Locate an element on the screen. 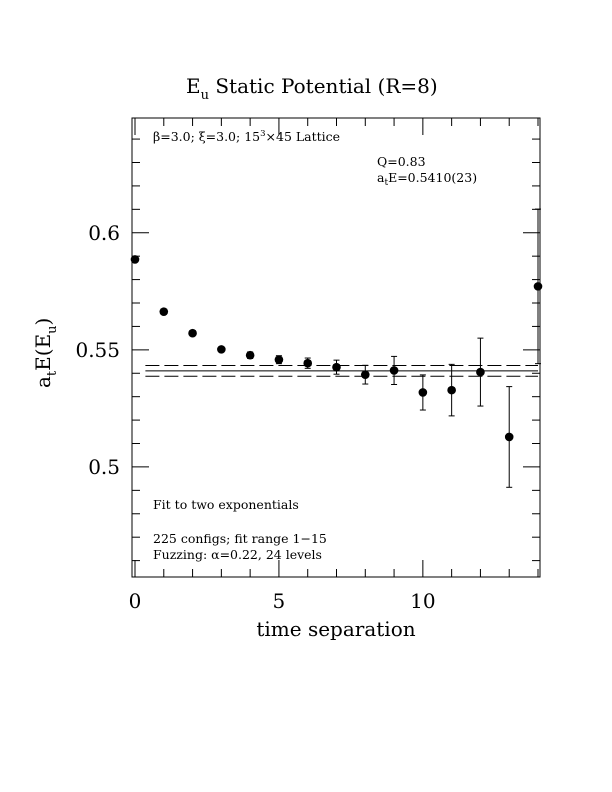  q-label: Q=0.83 is located at coordinates (401, 161).